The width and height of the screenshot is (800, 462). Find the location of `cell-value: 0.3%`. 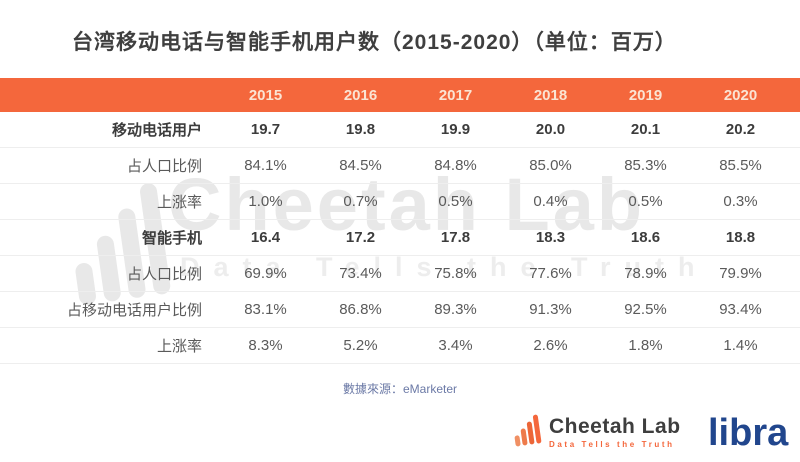

cell-value: 0.3% is located at coordinates (740, 201).